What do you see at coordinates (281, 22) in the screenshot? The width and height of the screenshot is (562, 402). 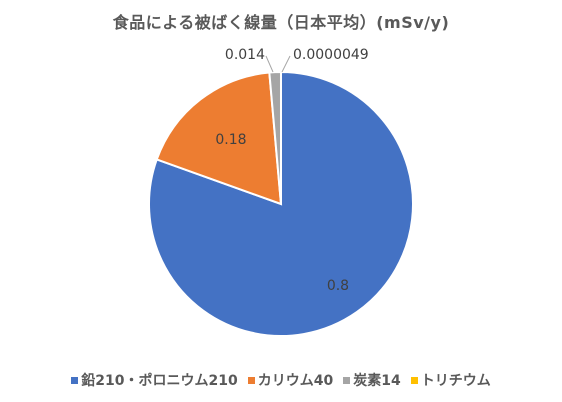 I see `chart-title: 食品による被ばく線量（日本平均）(mSv/y)` at bounding box center [281, 22].